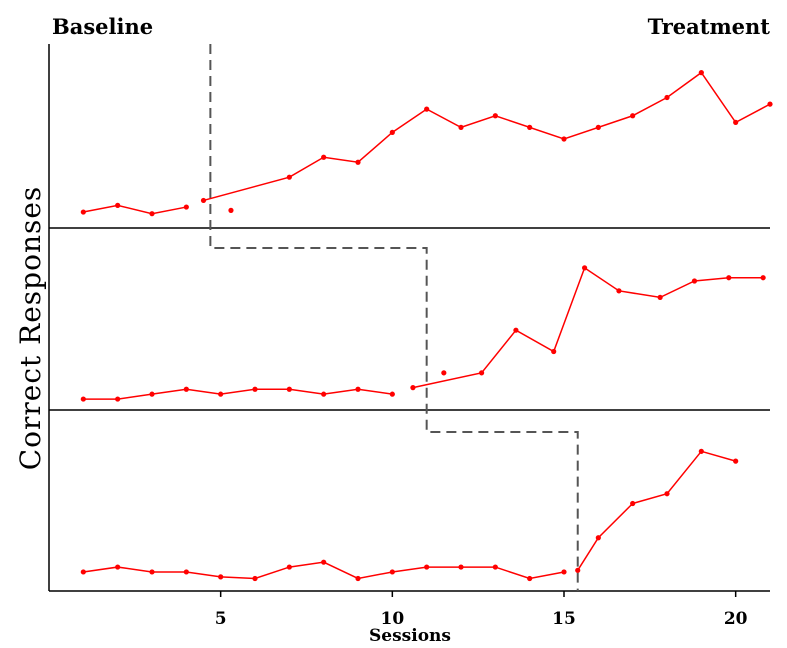 The image size is (787, 648). I want to click on baseline-label: Baseline, so click(102, 26).